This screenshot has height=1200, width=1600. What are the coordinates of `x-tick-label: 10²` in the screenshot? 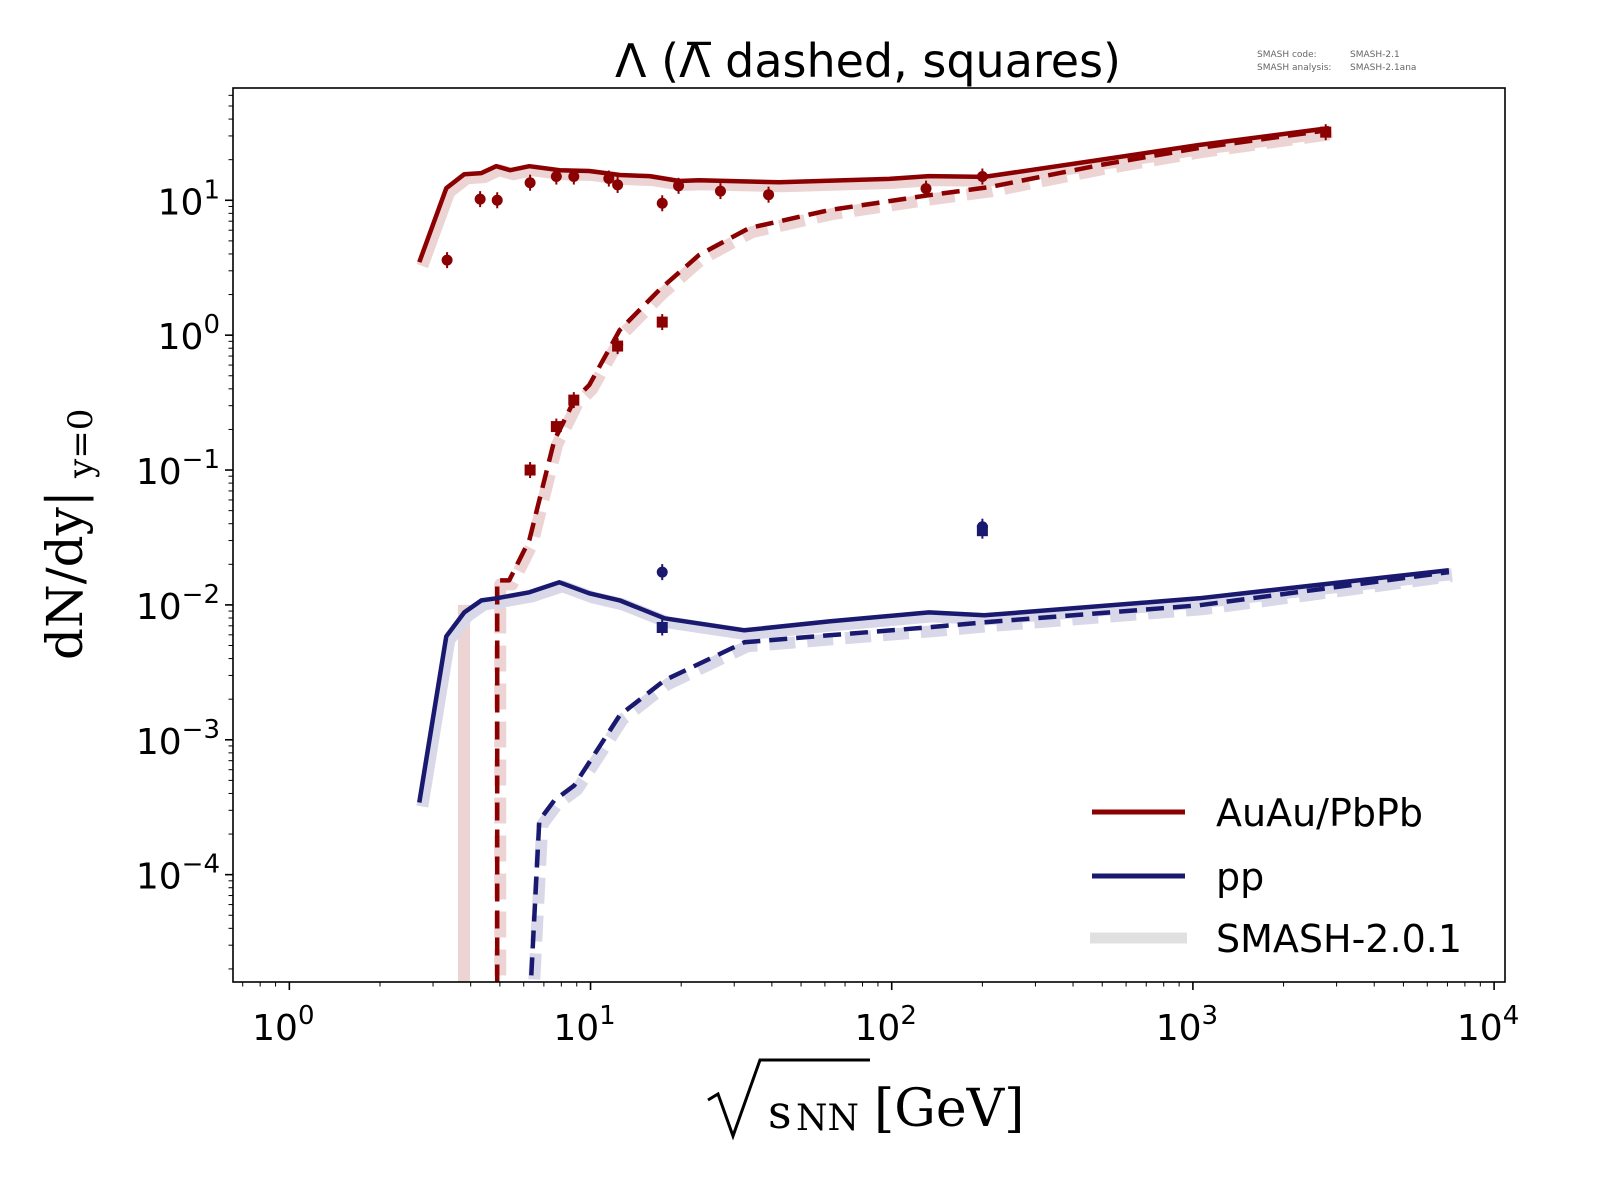 It's located at (886, 1025).